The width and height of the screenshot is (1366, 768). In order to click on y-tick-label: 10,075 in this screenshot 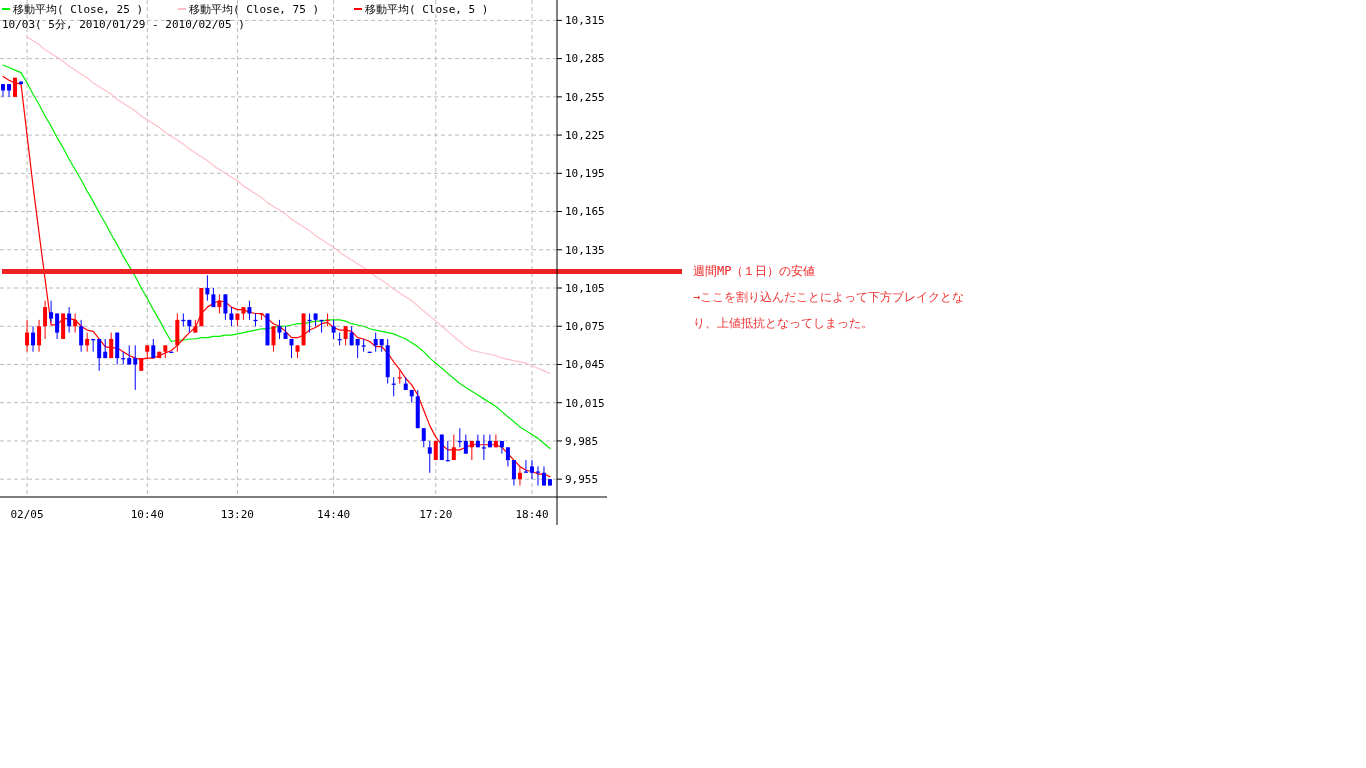, I will do `click(585, 327)`.